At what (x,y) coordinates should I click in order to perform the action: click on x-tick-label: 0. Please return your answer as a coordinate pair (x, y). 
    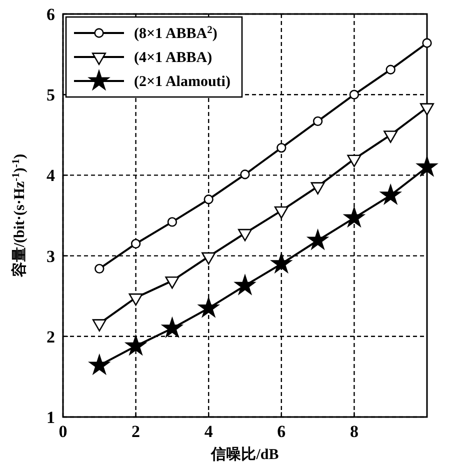
    Looking at the image, I should click on (63, 431).